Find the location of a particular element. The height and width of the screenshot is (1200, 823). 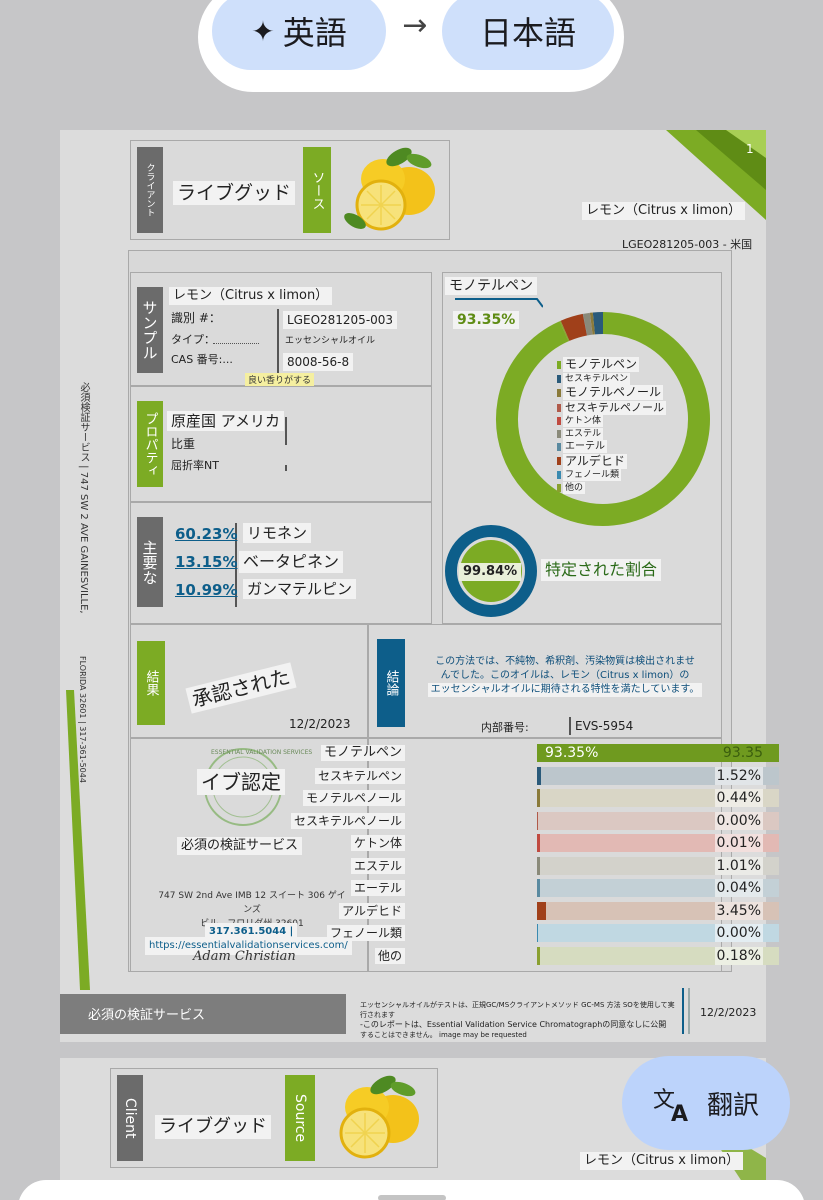

source-tab: ソース is located at coordinates (317, 190).